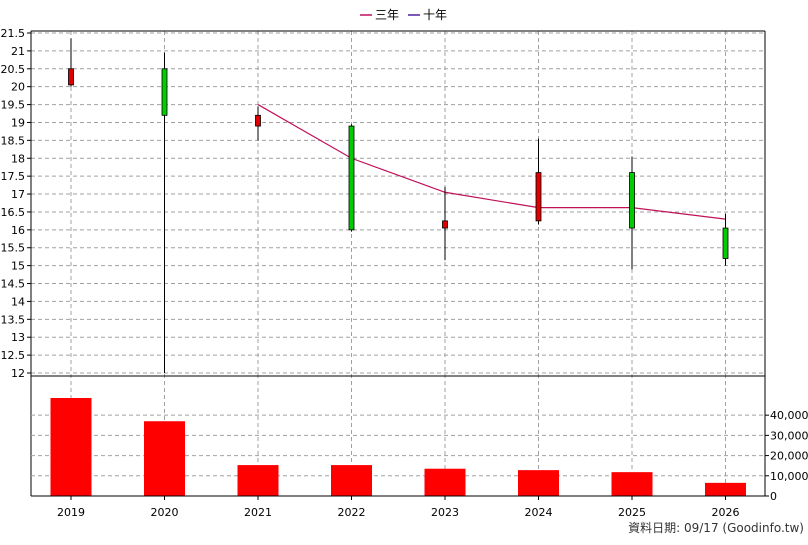 The image size is (808, 545). What do you see at coordinates (13, 212) in the screenshot?
I see `price-y-tick-label: 16.5` at bounding box center [13, 212].